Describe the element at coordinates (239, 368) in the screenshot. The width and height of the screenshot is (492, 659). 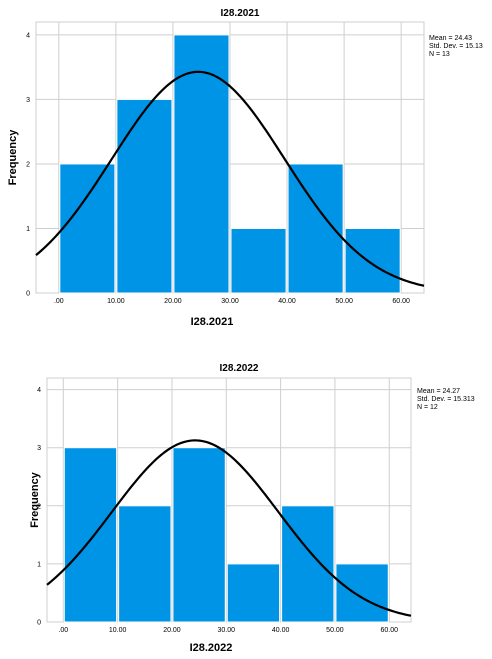
I see `chart-title: I28.2022` at that location.